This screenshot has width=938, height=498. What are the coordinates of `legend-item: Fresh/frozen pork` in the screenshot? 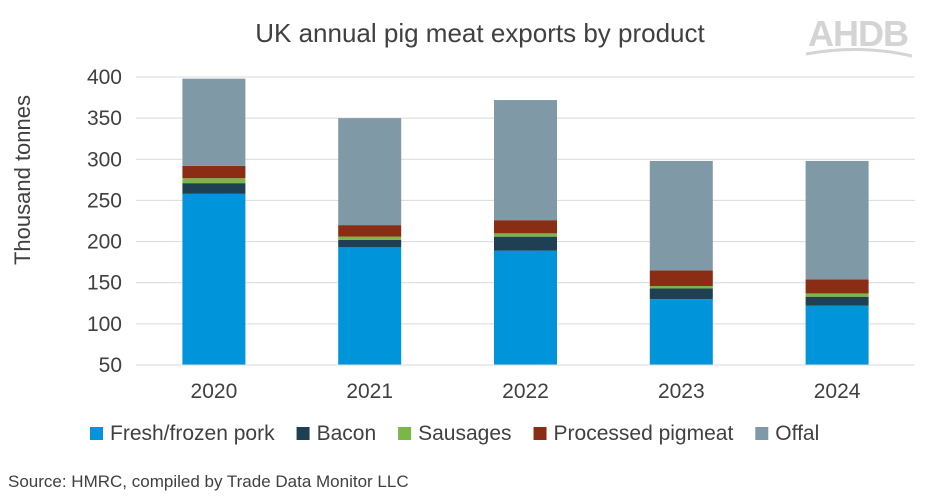 It's located at (182, 433).